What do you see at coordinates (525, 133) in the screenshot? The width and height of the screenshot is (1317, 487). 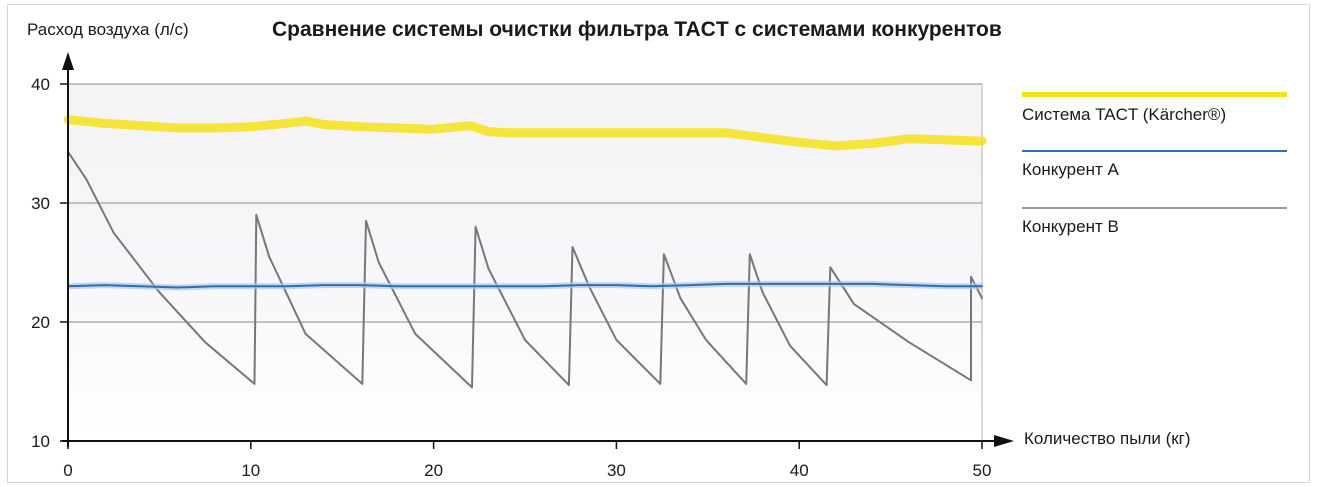 I see `series-line-tact` at bounding box center [525, 133].